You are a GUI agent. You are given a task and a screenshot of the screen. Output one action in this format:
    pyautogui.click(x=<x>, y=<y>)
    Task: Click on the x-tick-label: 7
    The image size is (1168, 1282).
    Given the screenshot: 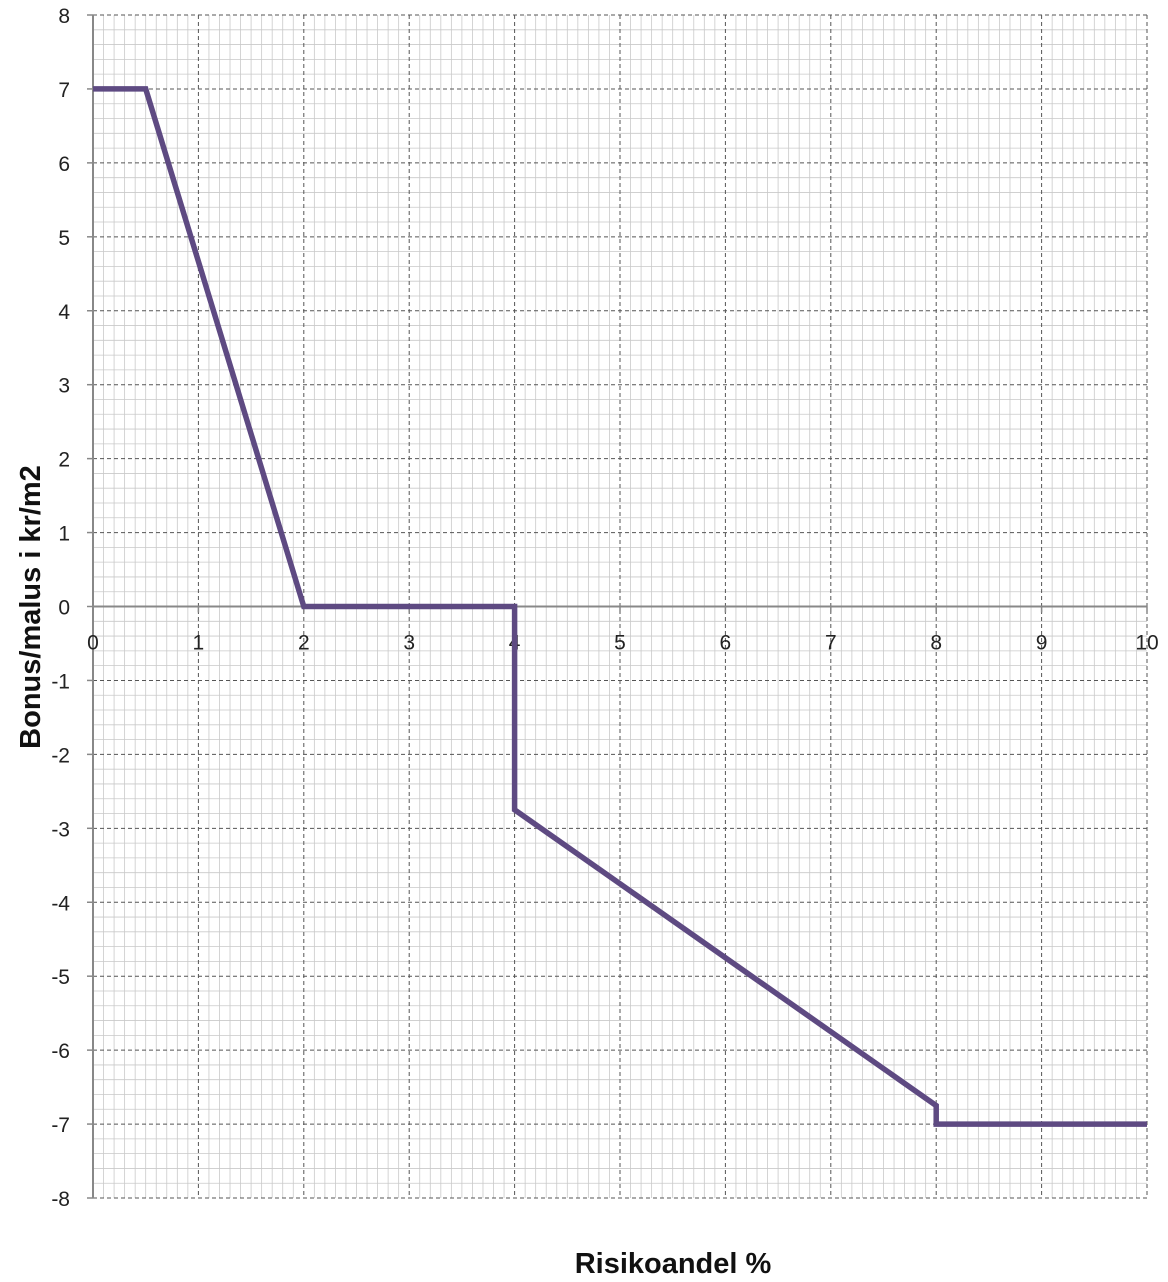 What is the action you would take?
    pyautogui.click(x=831, y=643)
    